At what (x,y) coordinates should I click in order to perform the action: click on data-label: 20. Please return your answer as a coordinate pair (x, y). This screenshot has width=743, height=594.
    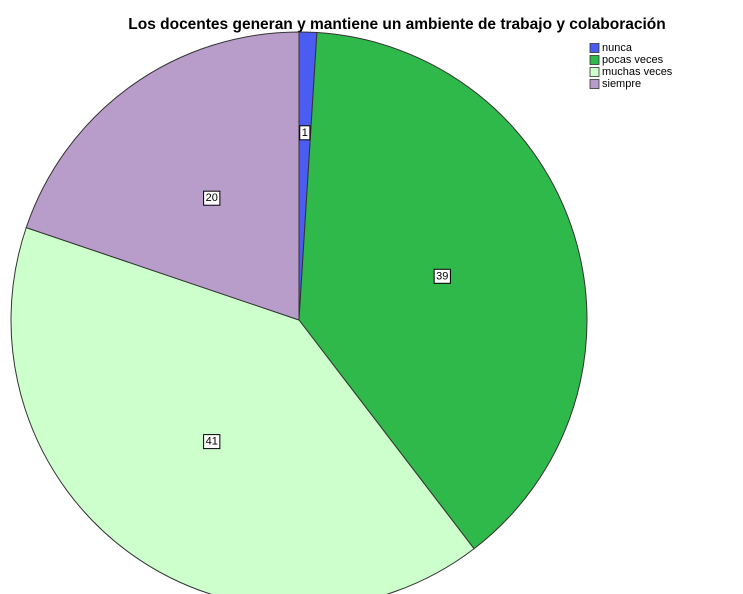
    Looking at the image, I should click on (212, 198).